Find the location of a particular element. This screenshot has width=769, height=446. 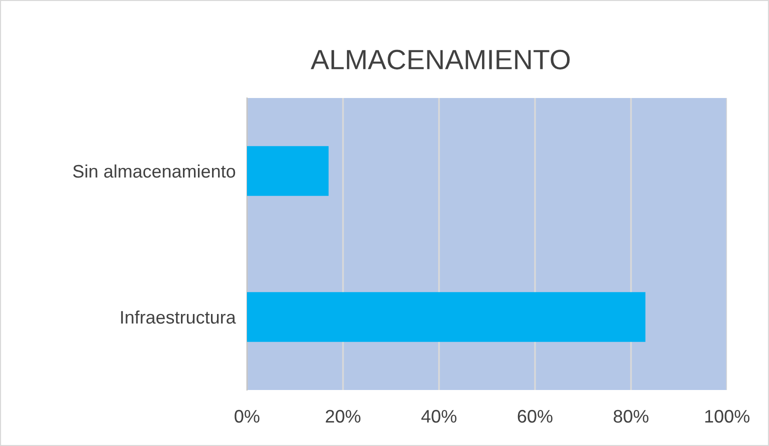

chart-title: ALMACENAMIENTO is located at coordinates (440, 60).